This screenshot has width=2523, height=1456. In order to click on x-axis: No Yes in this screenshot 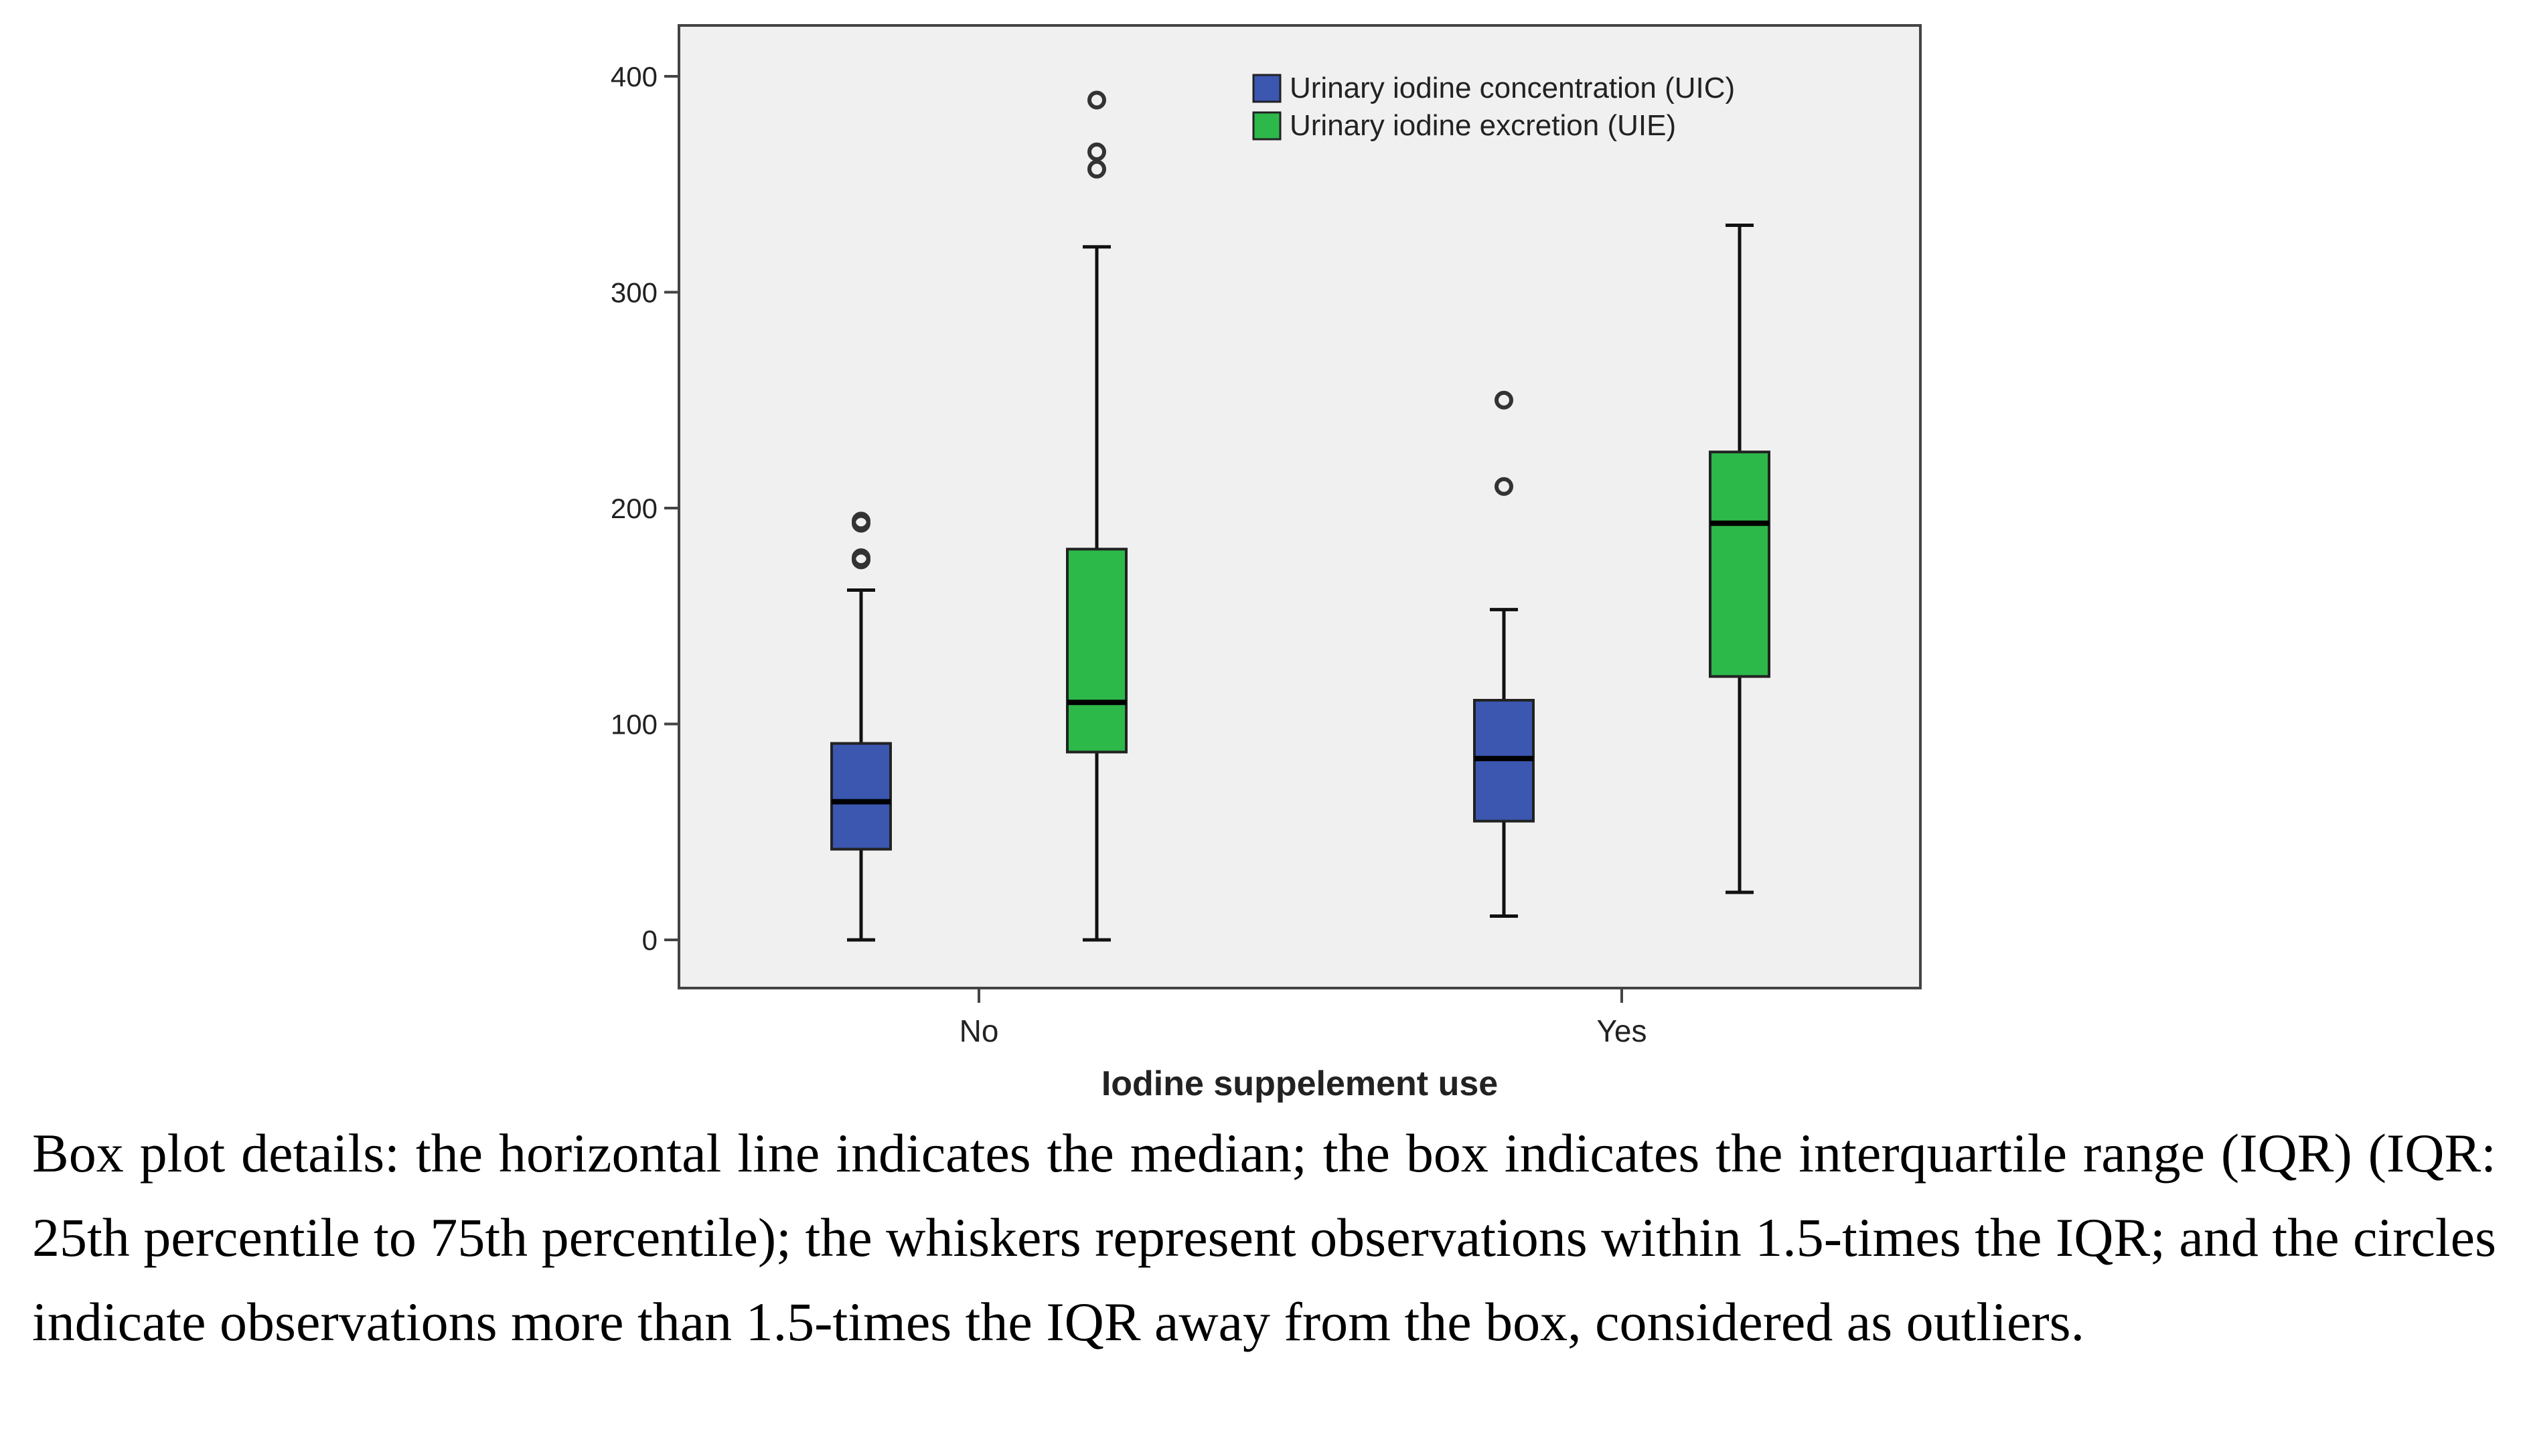, I will do `click(1303, 1018)`.